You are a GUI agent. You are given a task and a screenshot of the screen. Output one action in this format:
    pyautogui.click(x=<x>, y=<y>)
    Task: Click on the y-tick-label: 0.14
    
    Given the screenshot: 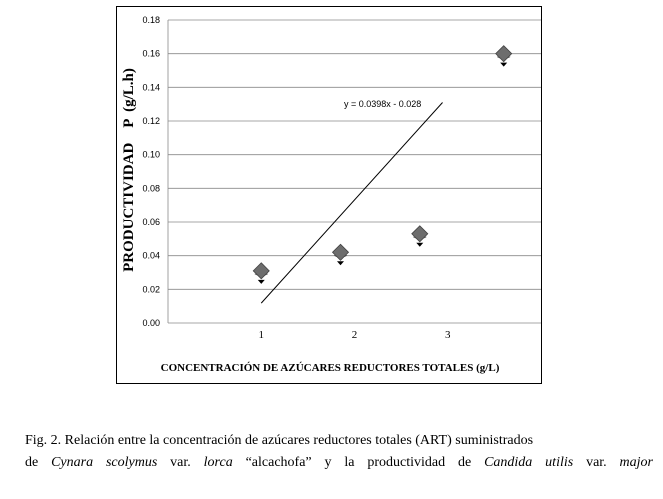 What is the action you would take?
    pyautogui.click(x=151, y=87)
    